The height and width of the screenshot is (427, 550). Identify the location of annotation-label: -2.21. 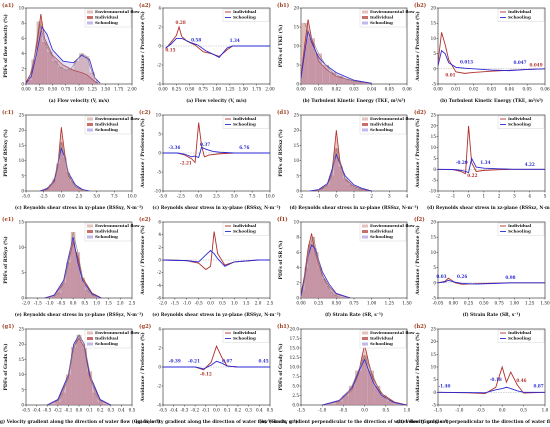
(186, 162).